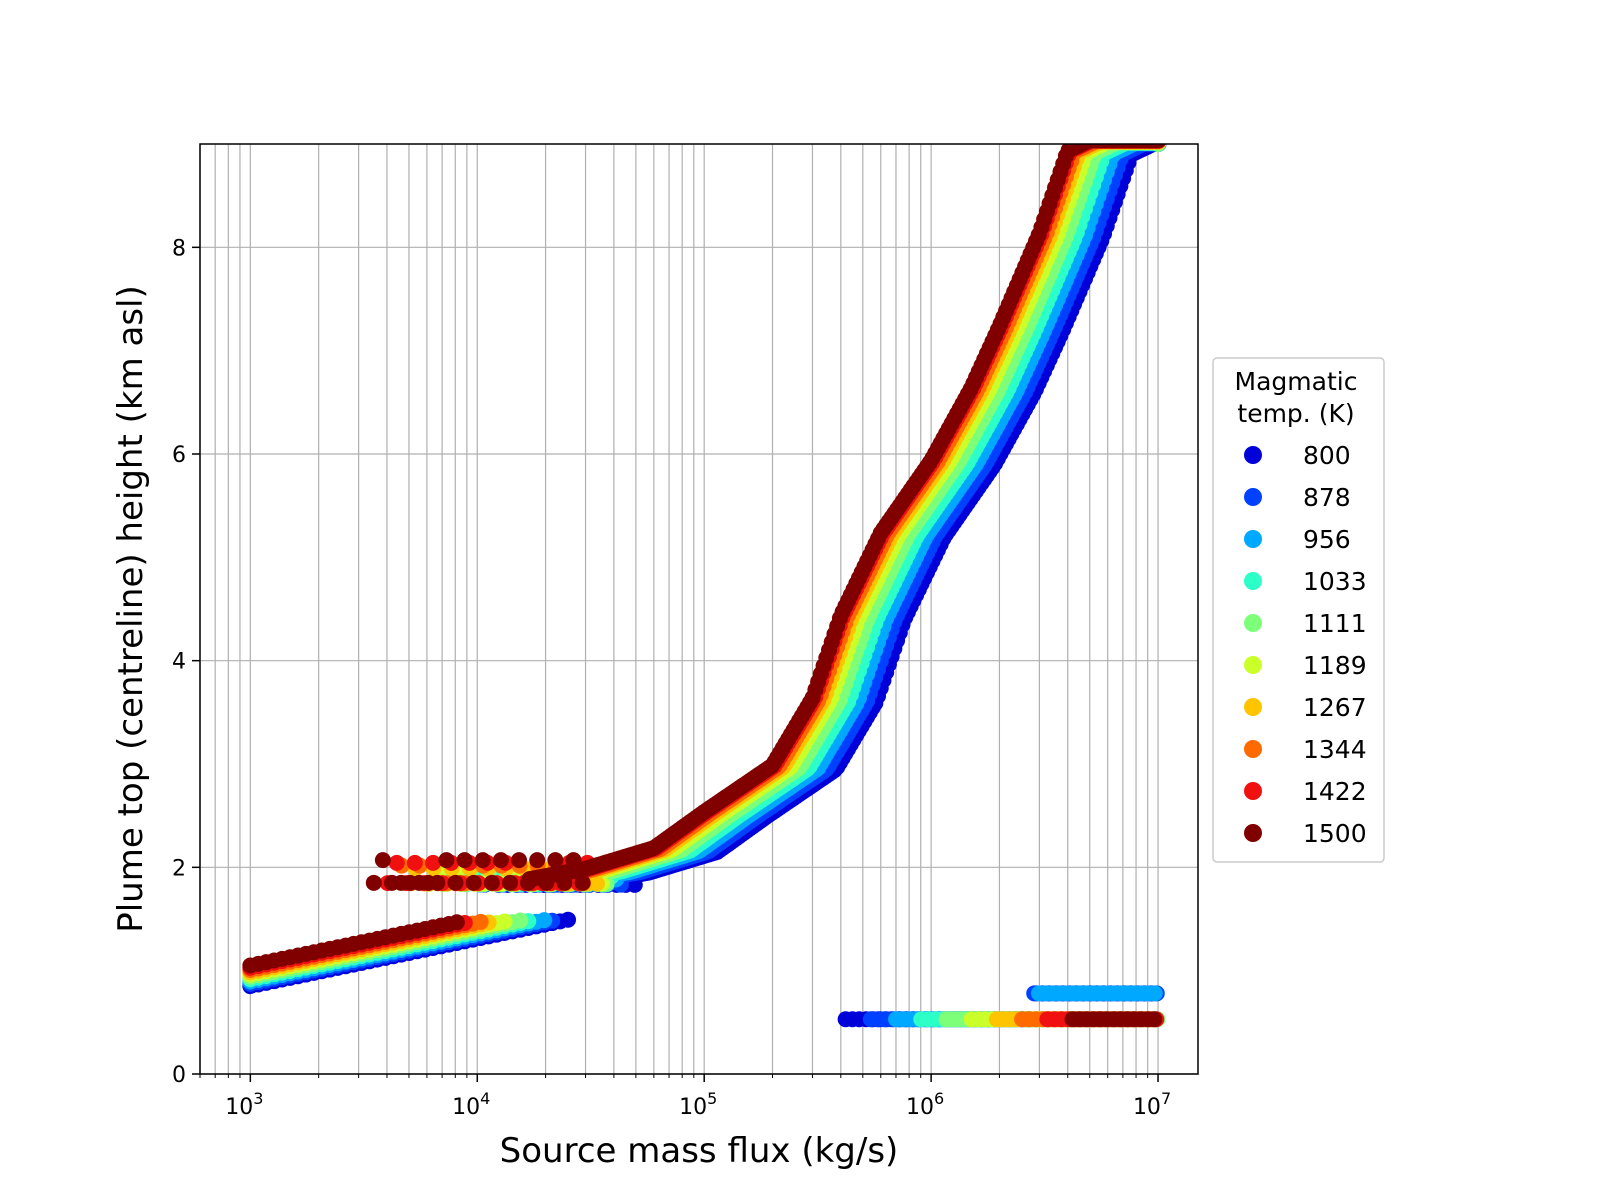 Image resolution: width=1600 pixels, height=1200 pixels. What do you see at coordinates (1335, 707) in the screenshot?
I see `legend-label-1267: 1267` at bounding box center [1335, 707].